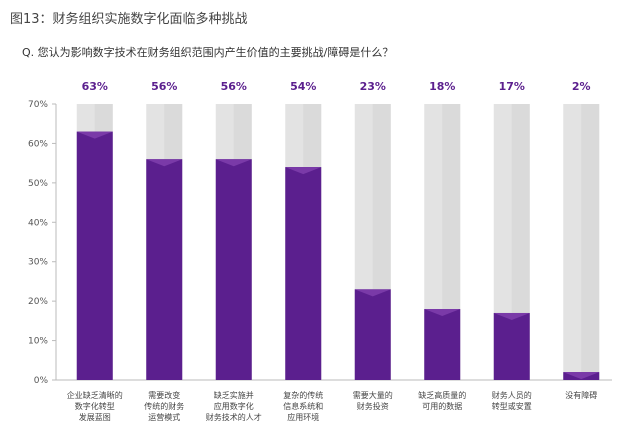  I want to click on y-tick-label: 20%, so click(38, 302).